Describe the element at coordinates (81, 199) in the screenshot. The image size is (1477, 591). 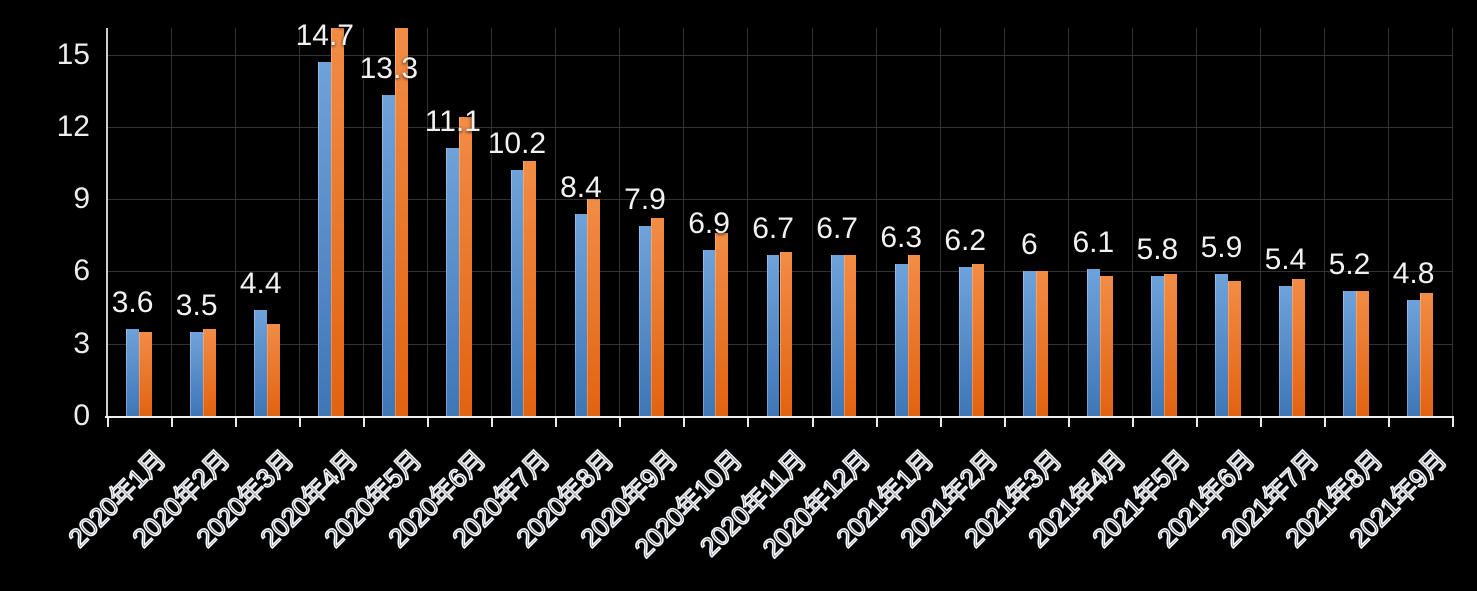
I see `y-axis-label: 9` at that location.